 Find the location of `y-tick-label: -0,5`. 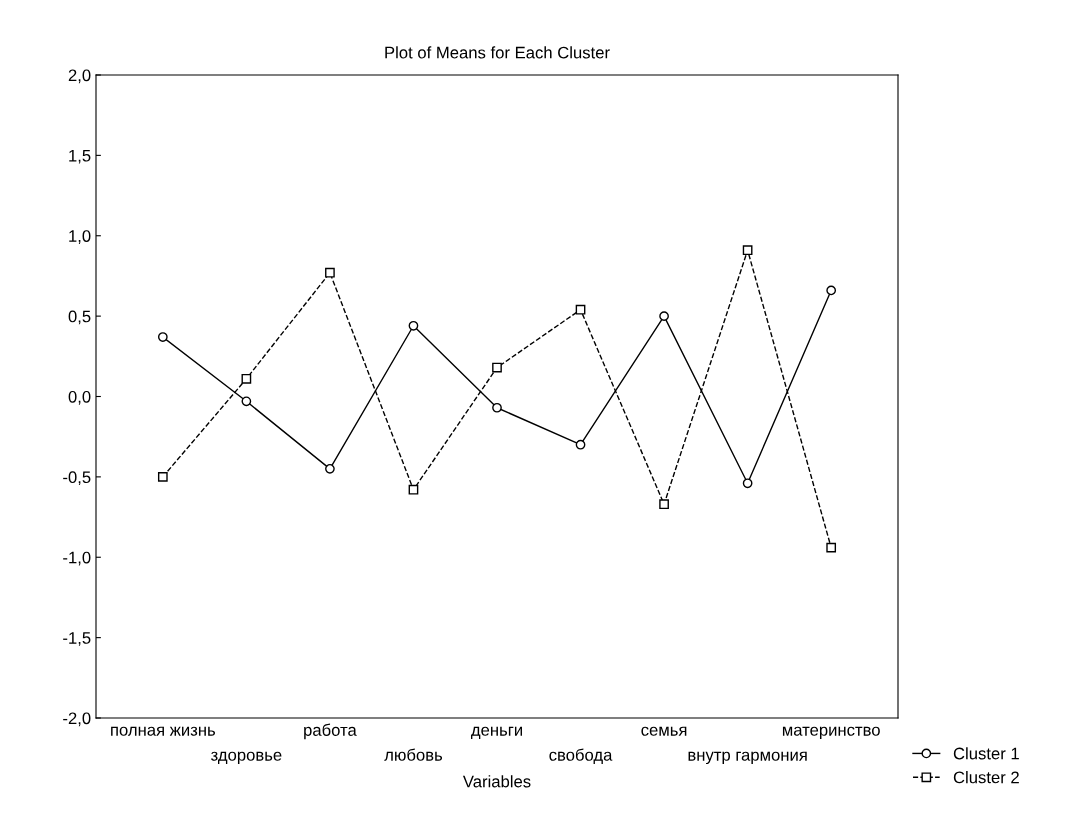

y-tick-label: -0,5 is located at coordinates (77, 478).